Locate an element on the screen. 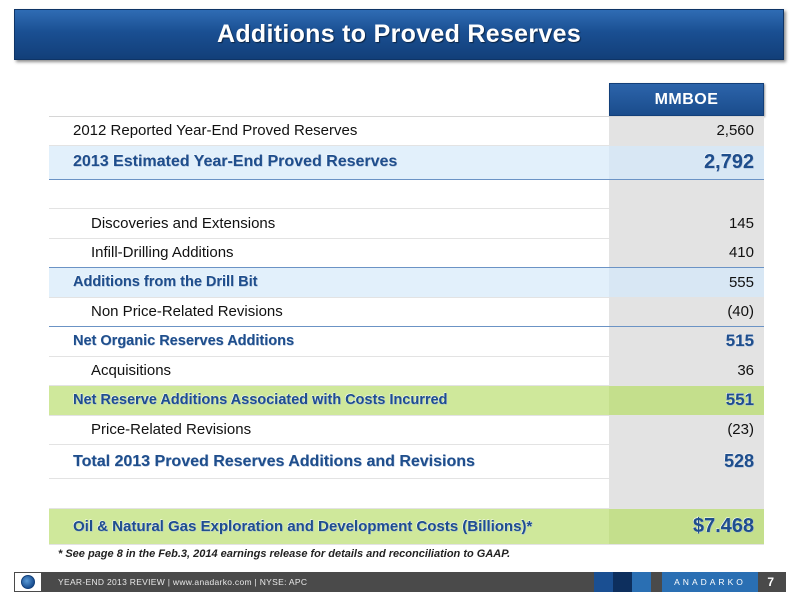 The height and width of the screenshot is (600, 800). brand-name: ANADARKO is located at coordinates (710, 582).